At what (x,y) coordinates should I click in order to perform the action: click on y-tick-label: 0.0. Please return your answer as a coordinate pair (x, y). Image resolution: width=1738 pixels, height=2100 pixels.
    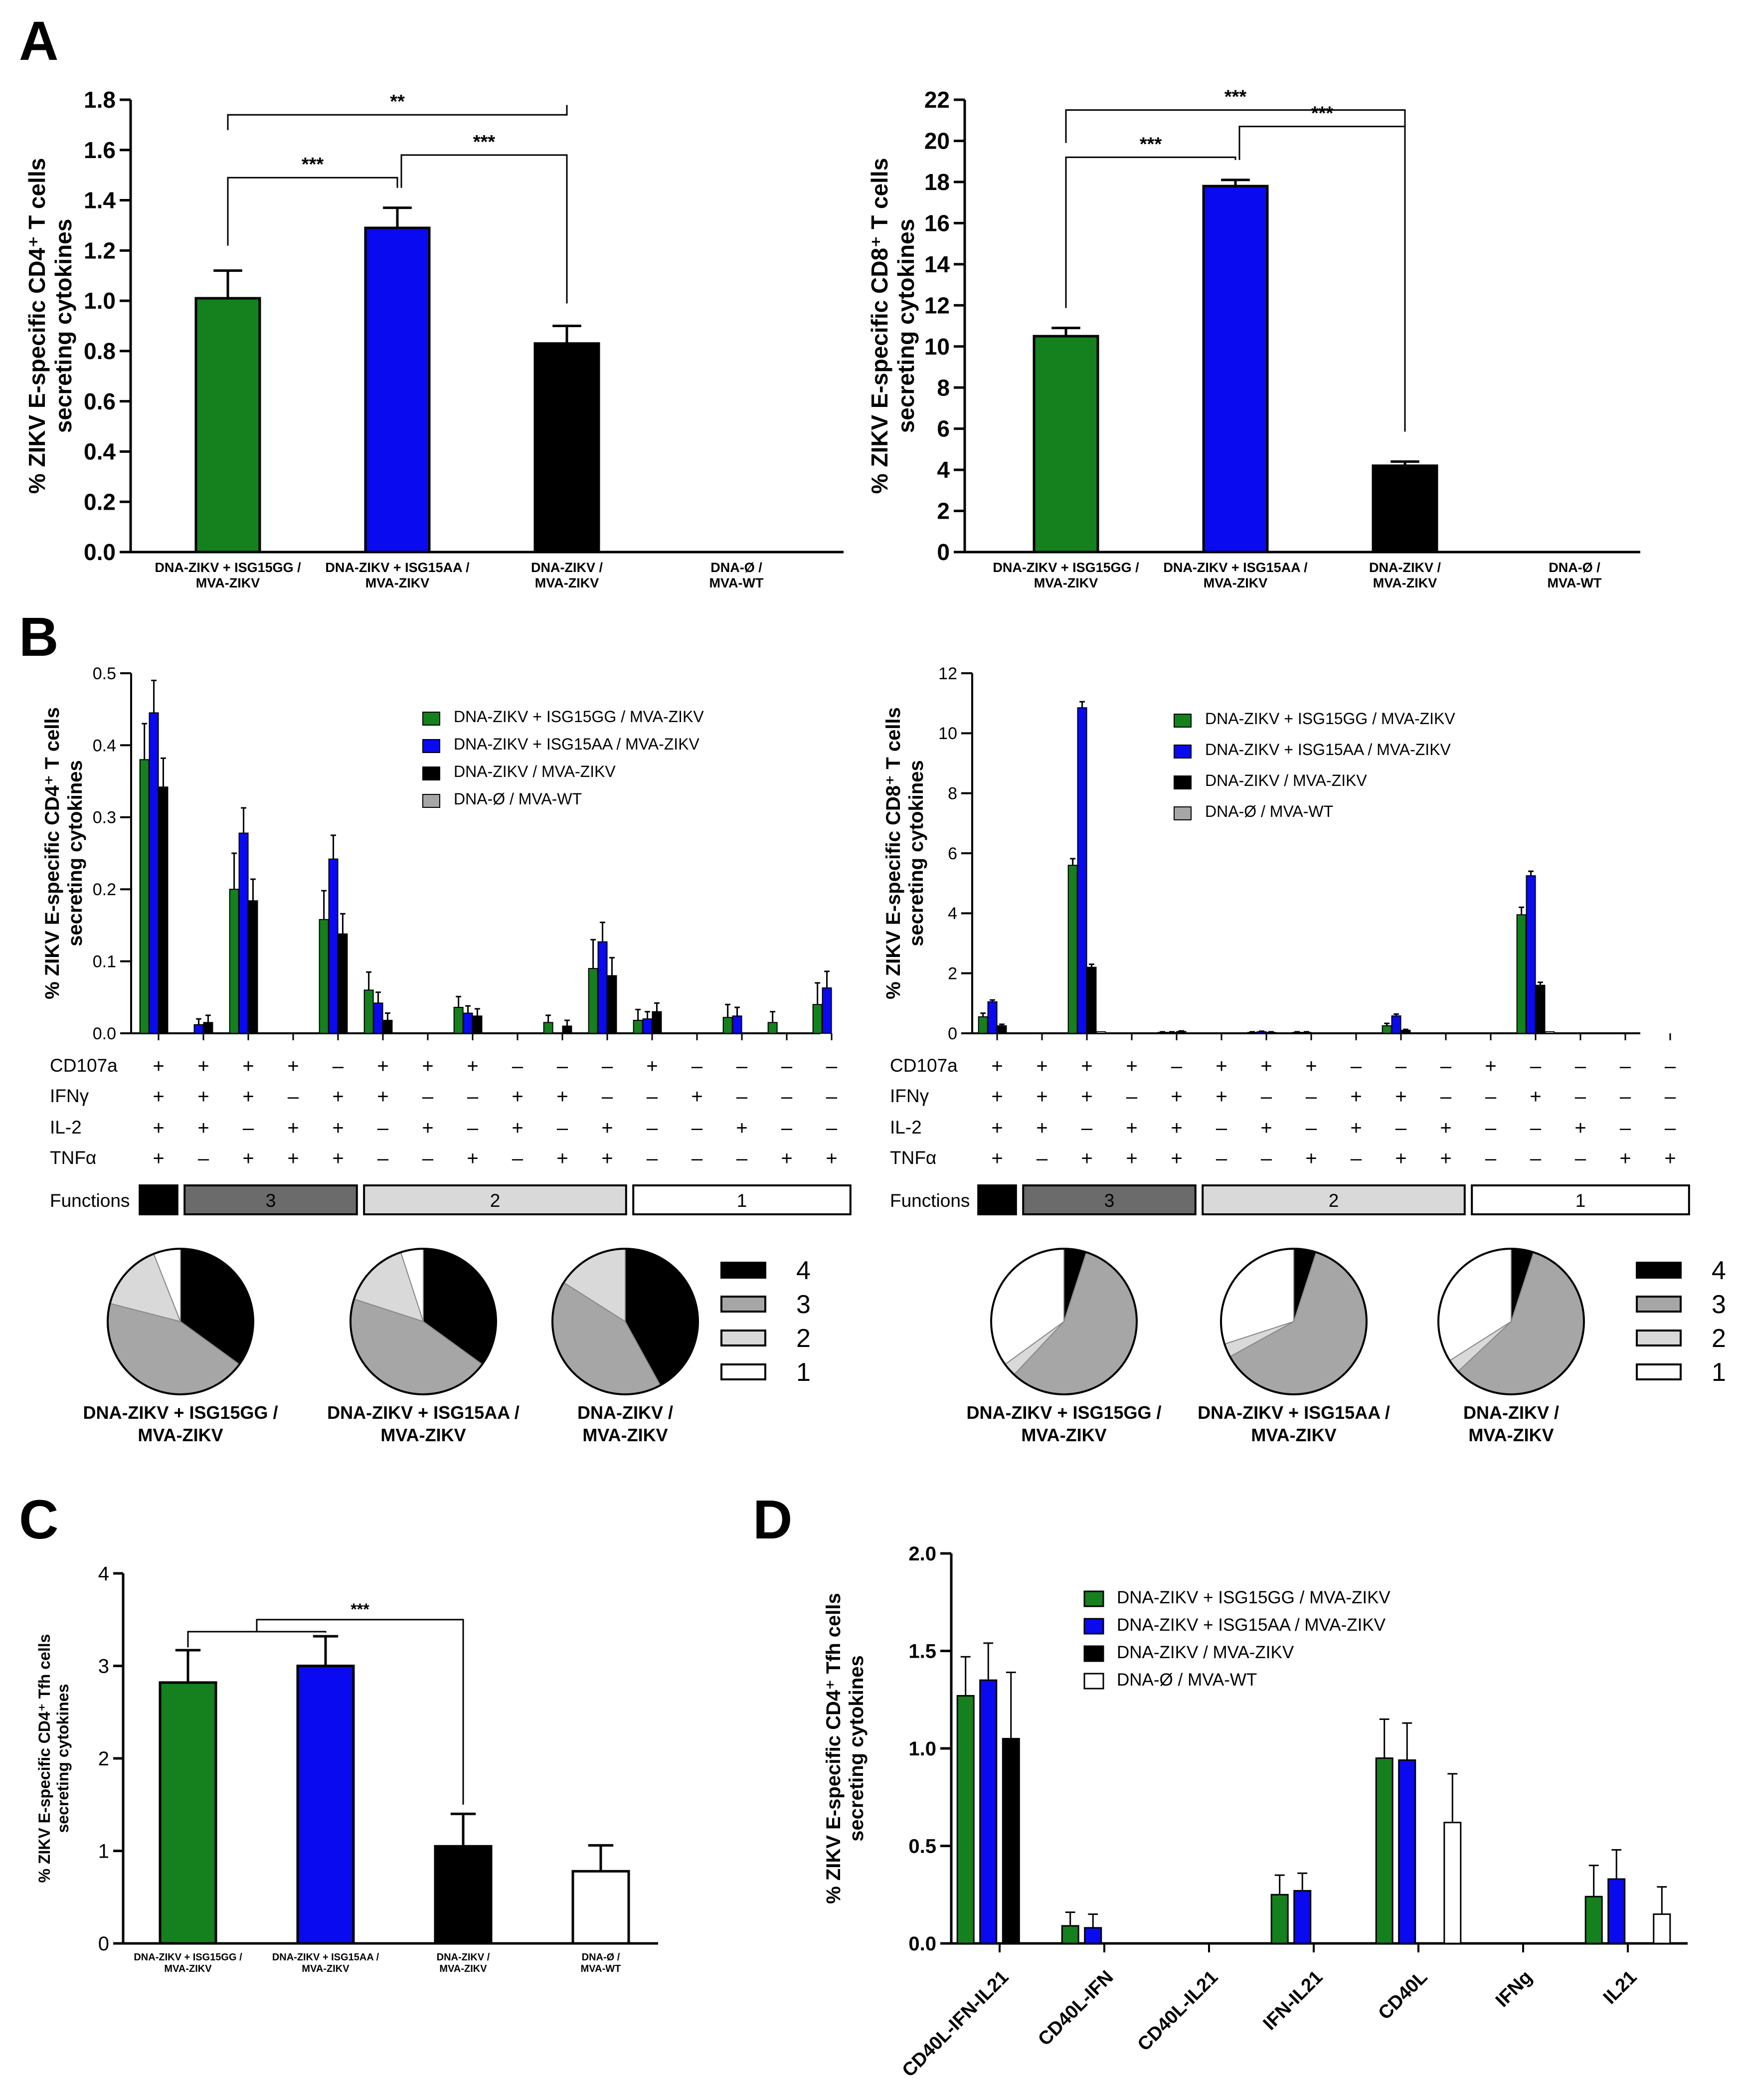
    Looking at the image, I should click on (922, 1944).